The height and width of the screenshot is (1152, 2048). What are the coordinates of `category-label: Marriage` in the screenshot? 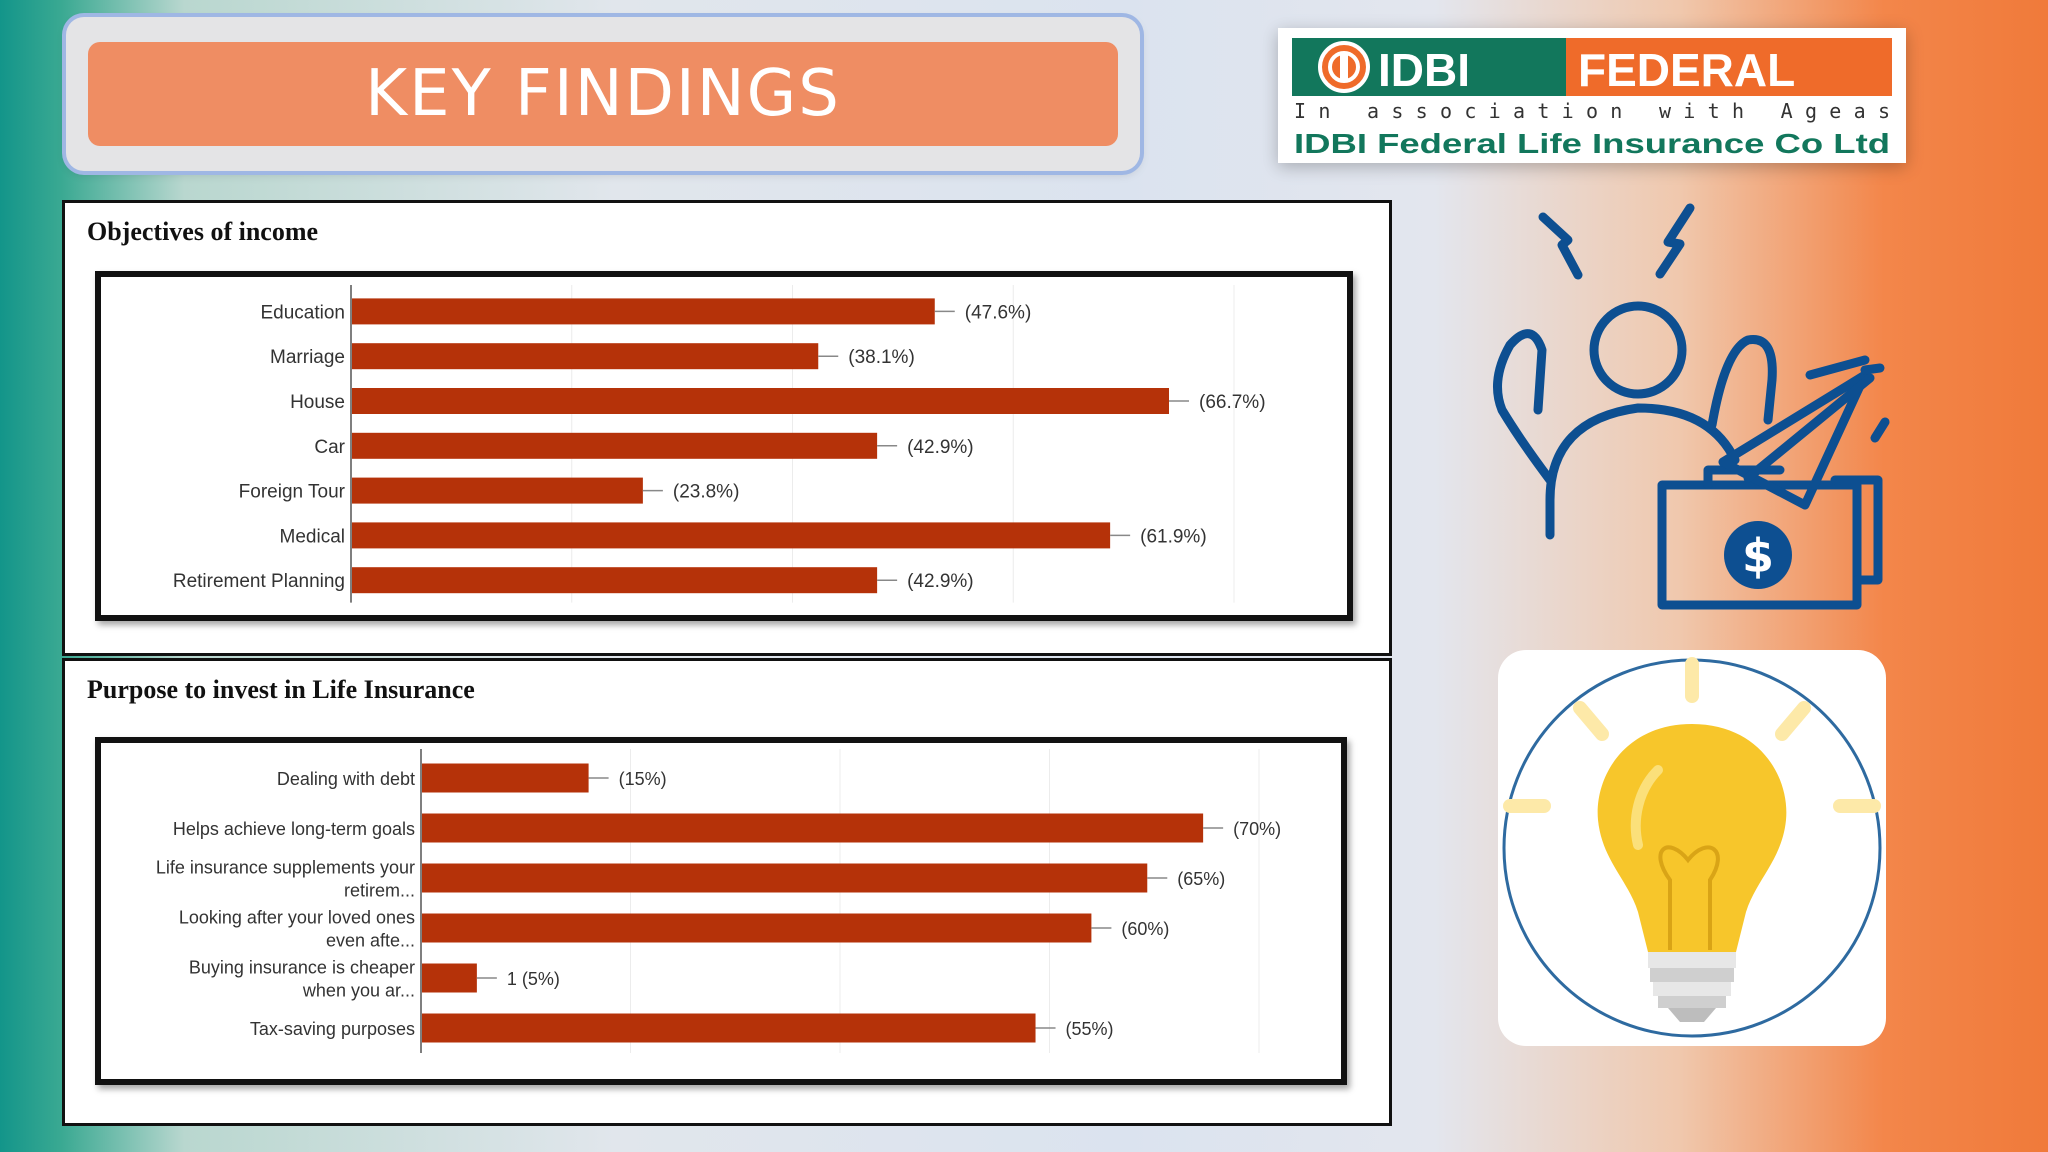 It's located at (307, 357).